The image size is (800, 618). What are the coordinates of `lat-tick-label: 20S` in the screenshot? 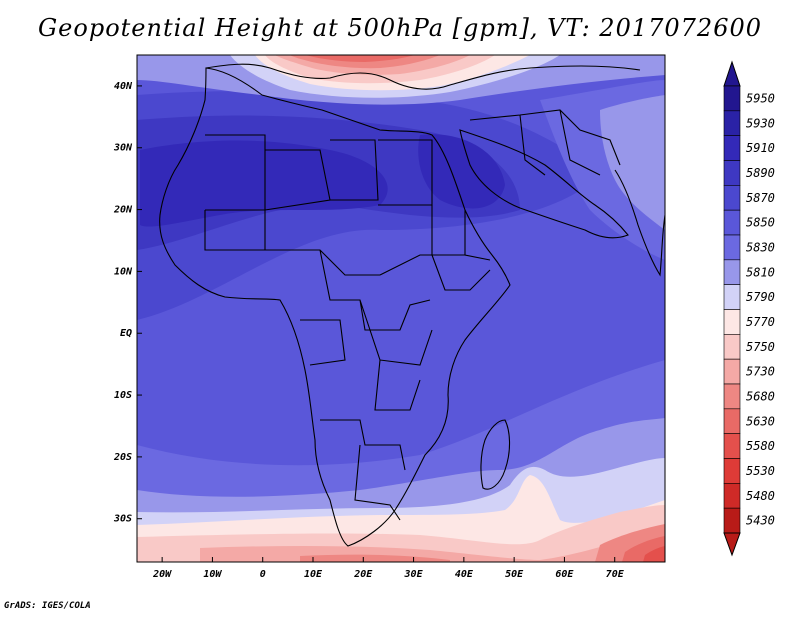 It's located at (122, 457).